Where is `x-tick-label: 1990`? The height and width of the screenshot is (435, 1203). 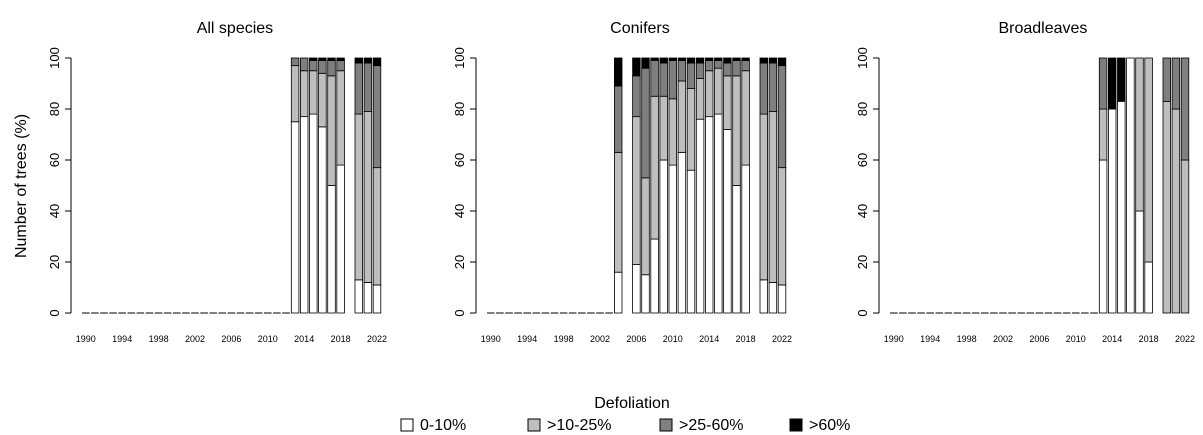 x-tick-label: 1990 is located at coordinates (86, 339).